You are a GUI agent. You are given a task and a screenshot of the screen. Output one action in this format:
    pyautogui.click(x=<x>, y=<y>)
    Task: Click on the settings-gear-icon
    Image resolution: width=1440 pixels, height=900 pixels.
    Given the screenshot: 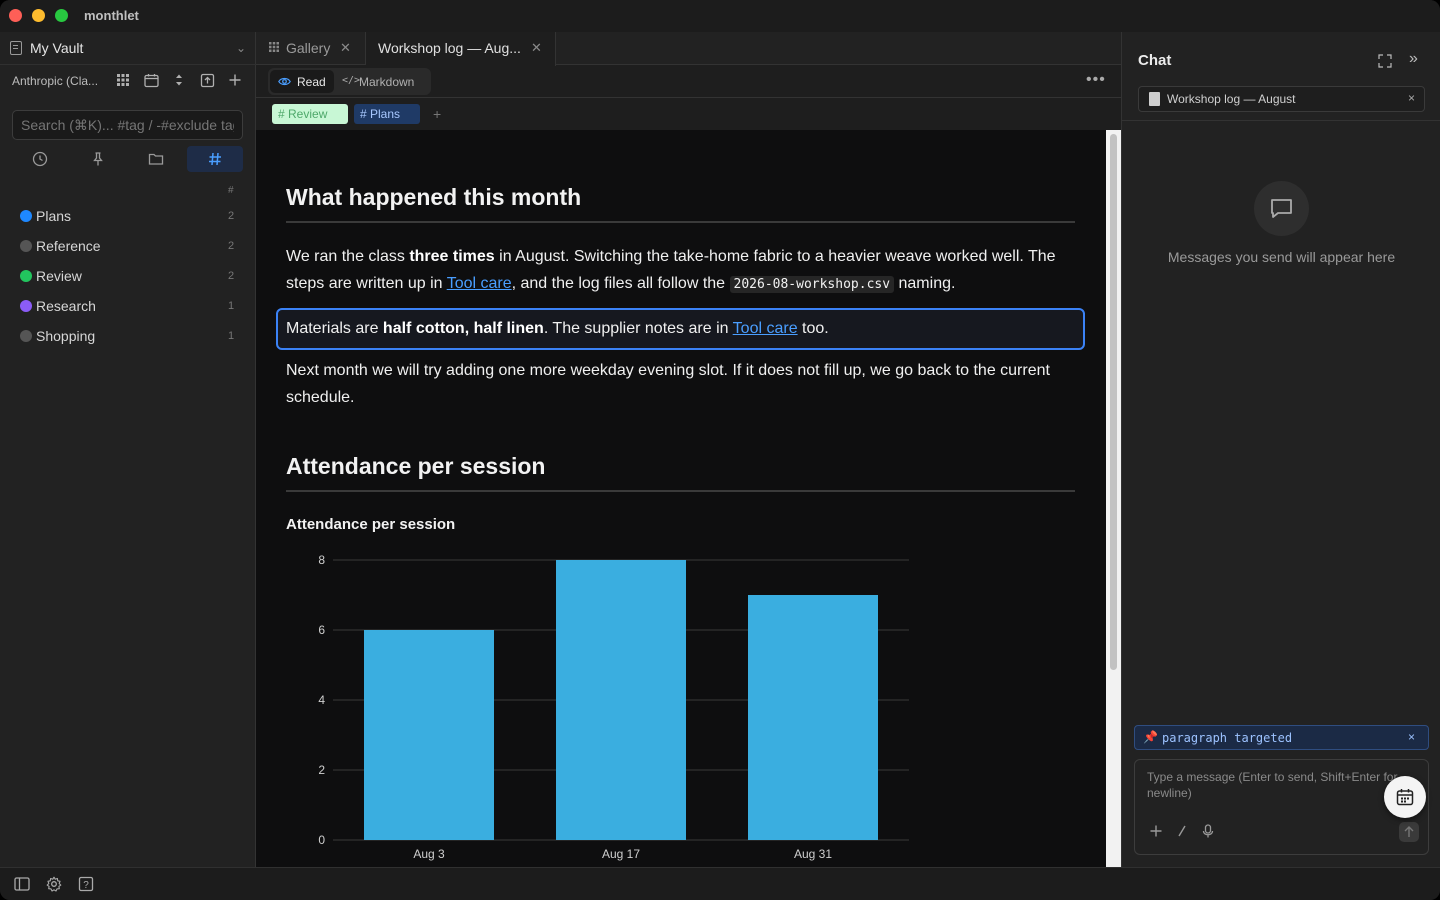 What is the action you would take?
    pyautogui.click(x=54, y=884)
    